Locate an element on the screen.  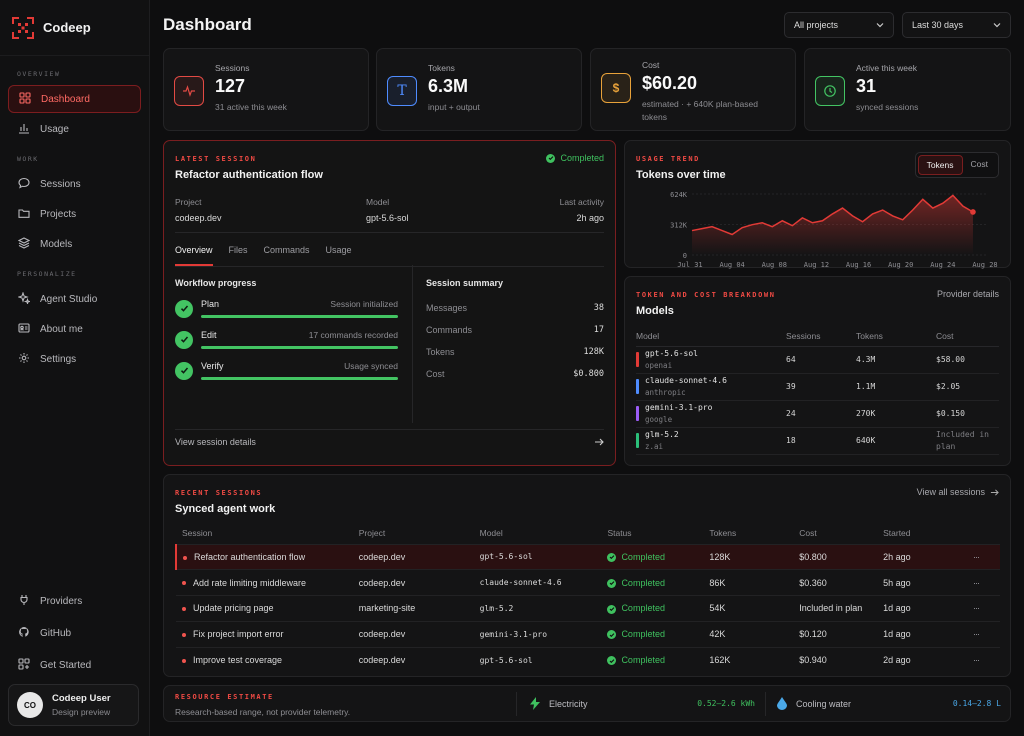
model-row: gpt-5.6-sol openai 64 4.3M $58.00 is located at coordinates (817, 360).